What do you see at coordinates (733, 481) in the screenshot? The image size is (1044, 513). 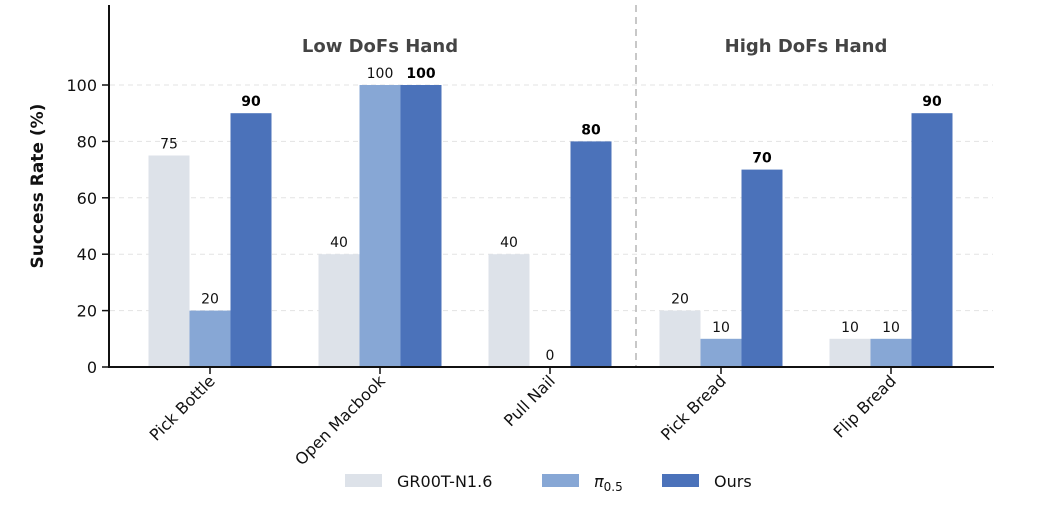 I see `legend-label: Ours` at bounding box center [733, 481].